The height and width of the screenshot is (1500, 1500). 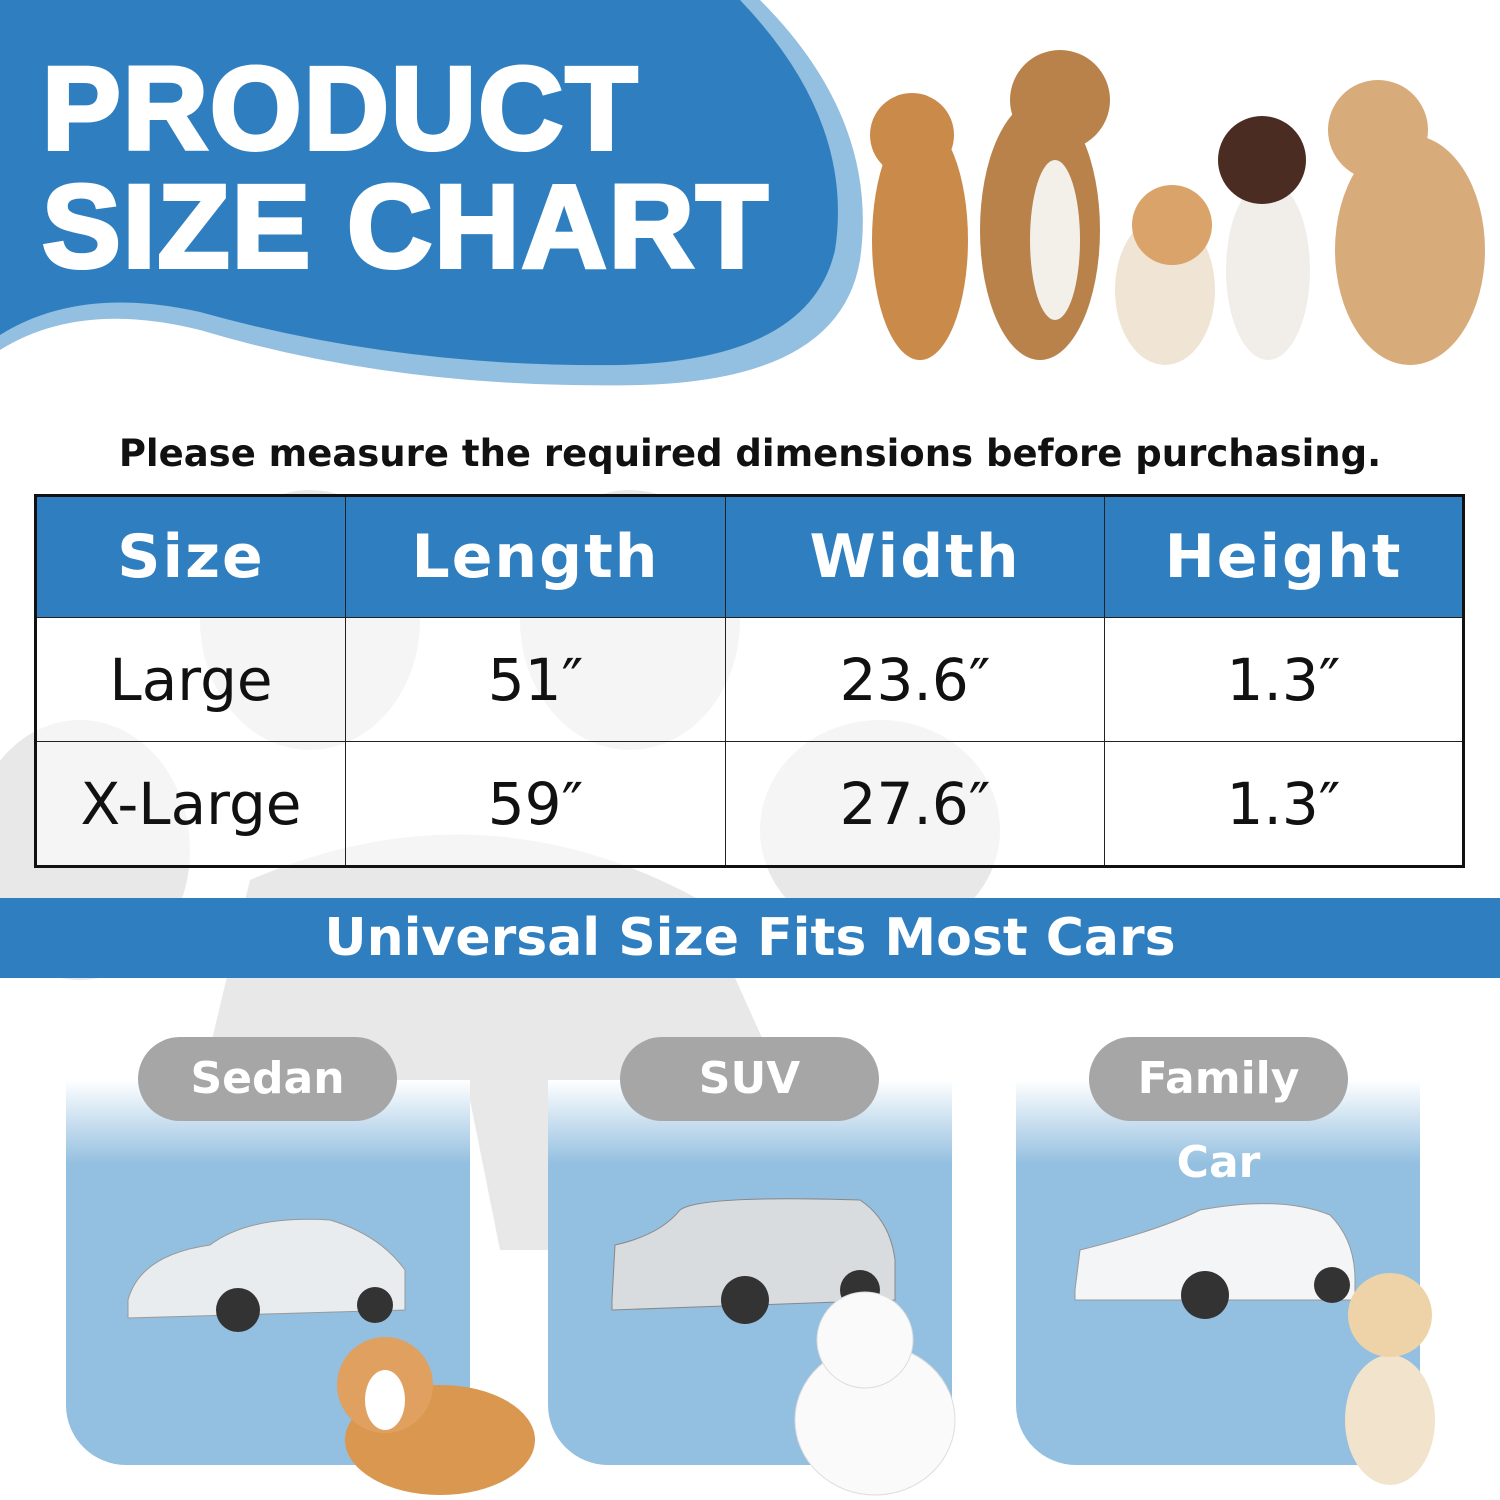 I want to click on header-height: Height, so click(x=1284, y=556).